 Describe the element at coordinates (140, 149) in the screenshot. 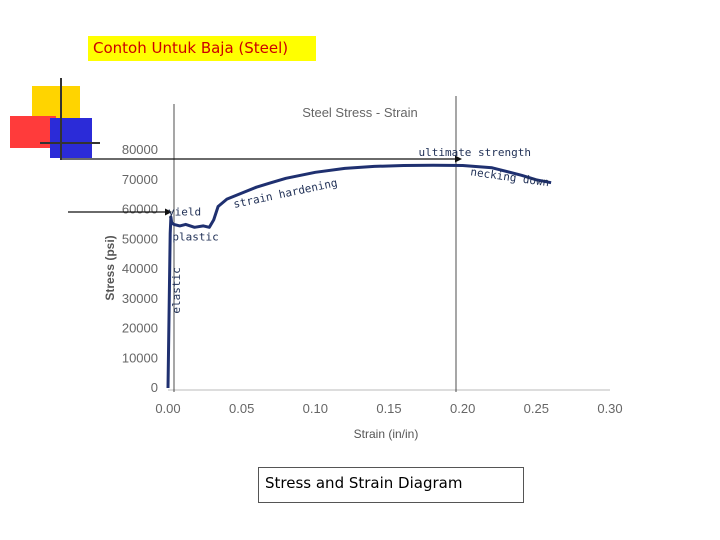

I see `y-tick-label: 80000` at that location.